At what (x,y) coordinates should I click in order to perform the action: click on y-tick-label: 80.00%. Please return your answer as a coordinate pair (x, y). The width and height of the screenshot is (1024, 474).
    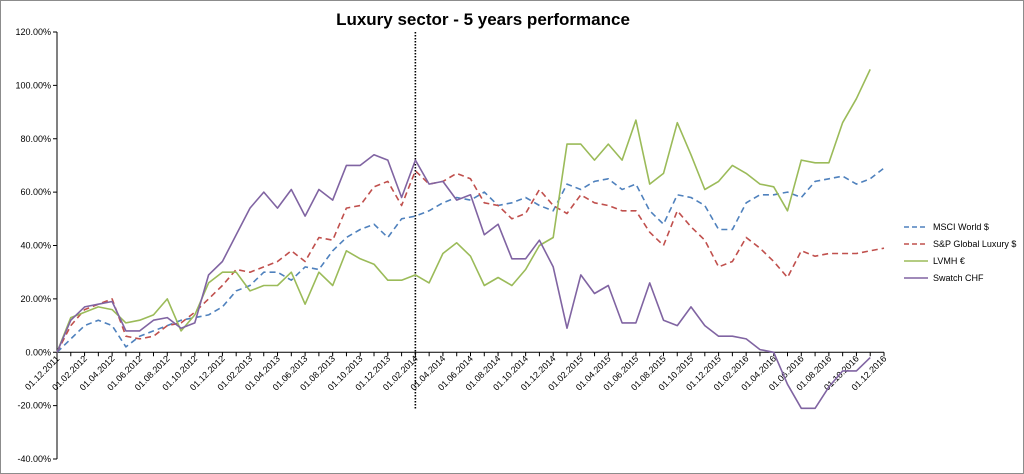
    Looking at the image, I should click on (35, 139).